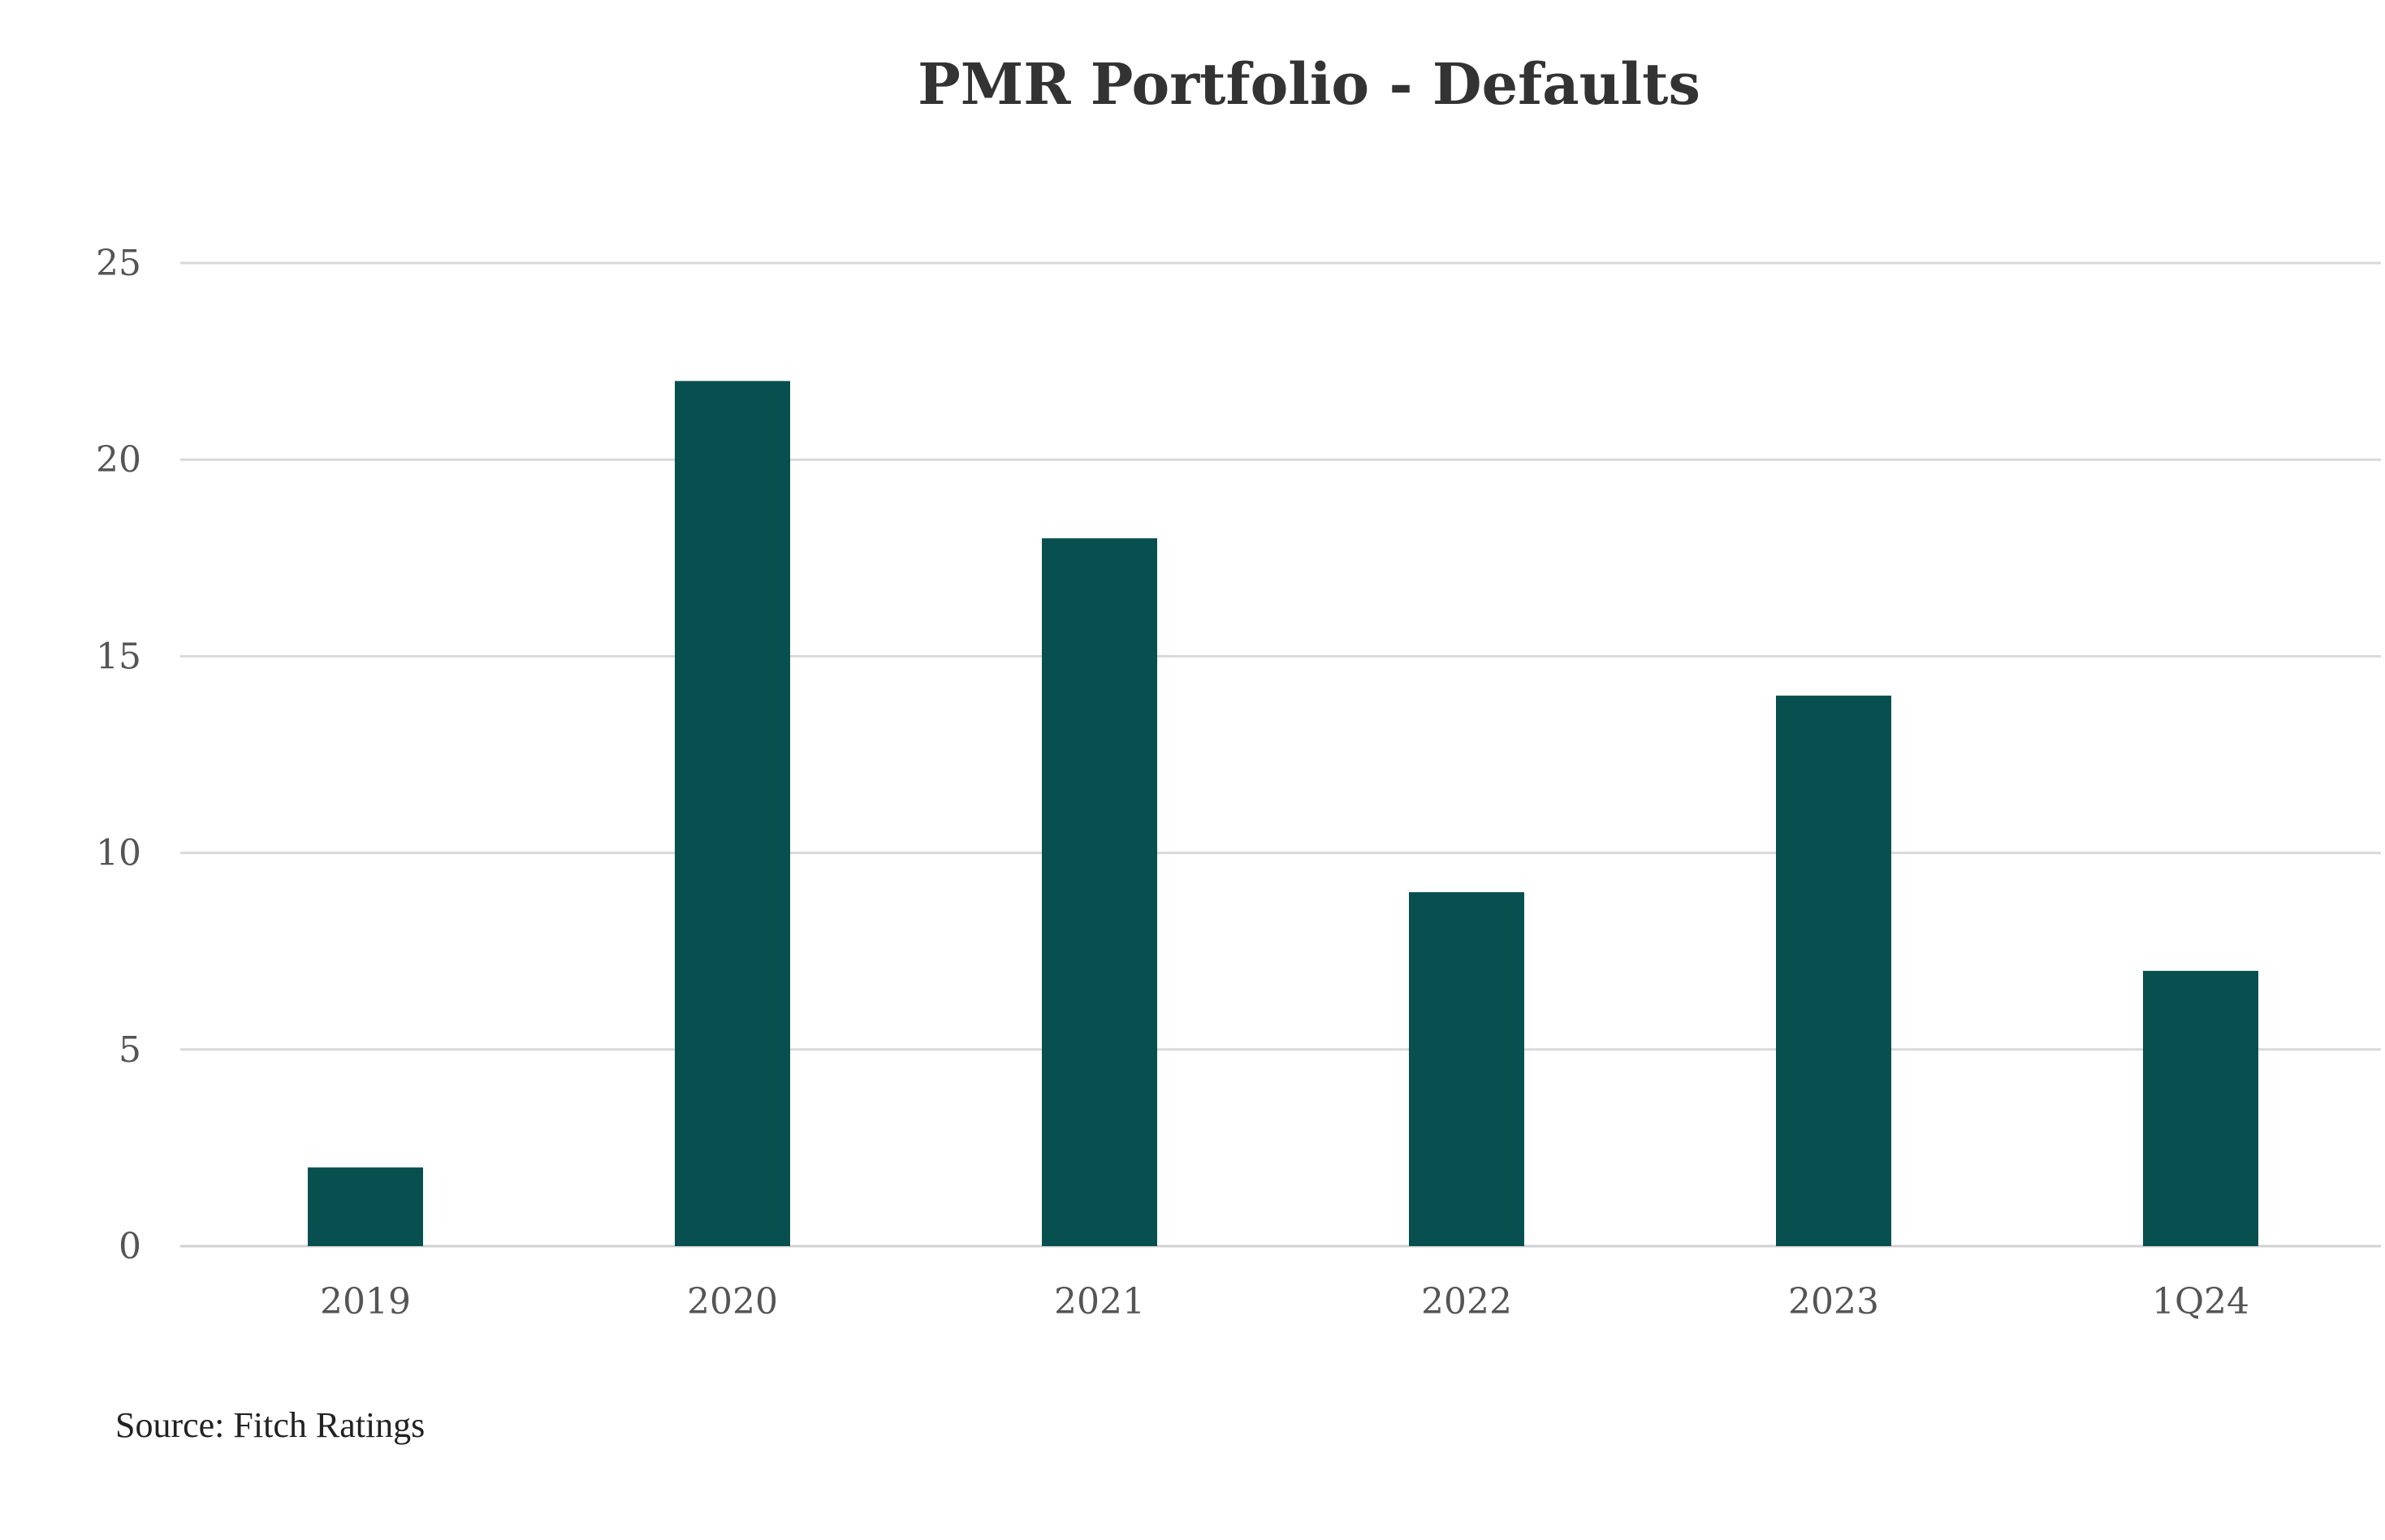  What do you see at coordinates (1833, 1301) in the screenshot?
I see `x-tick-label: 2023` at bounding box center [1833, 1301].